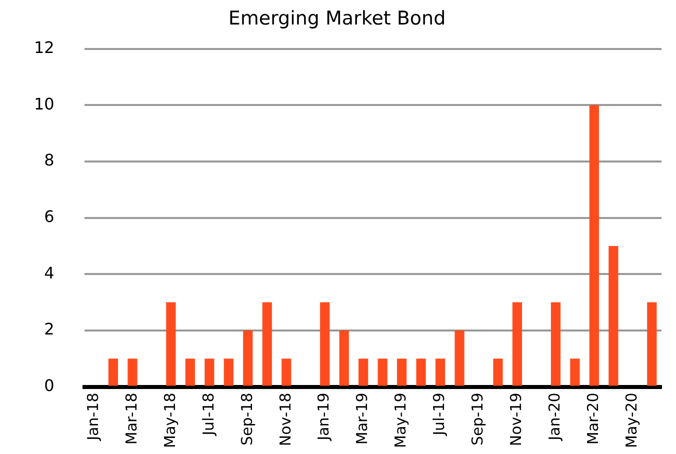 The width and height of the screenshot is (676, 454). I want to click on x-tick-label: May-18, so click(169, 420).